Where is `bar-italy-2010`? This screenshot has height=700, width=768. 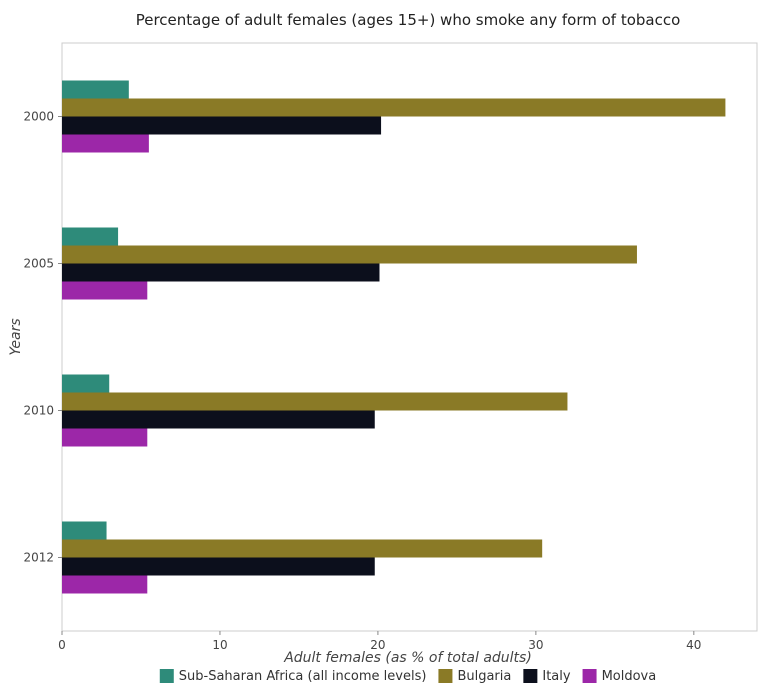
bar-italy-2010 is located at coordinates (218, 419).